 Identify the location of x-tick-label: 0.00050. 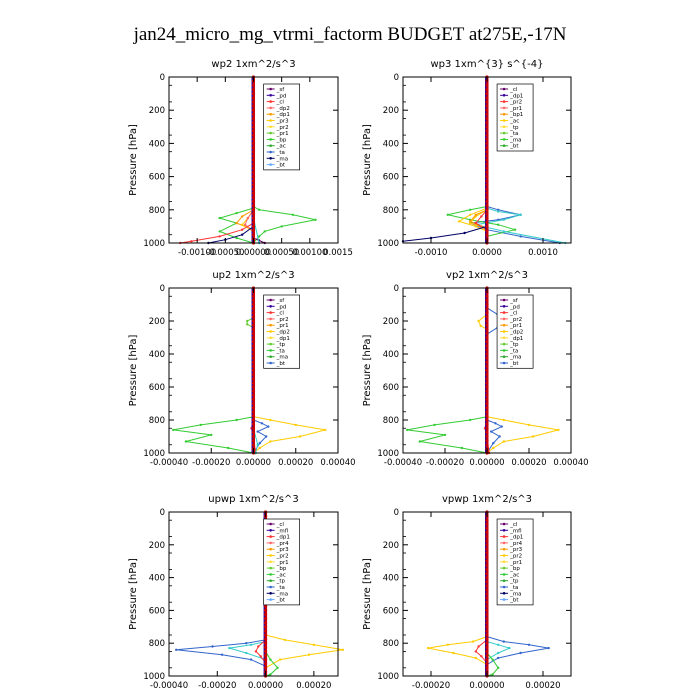
(281, 253).